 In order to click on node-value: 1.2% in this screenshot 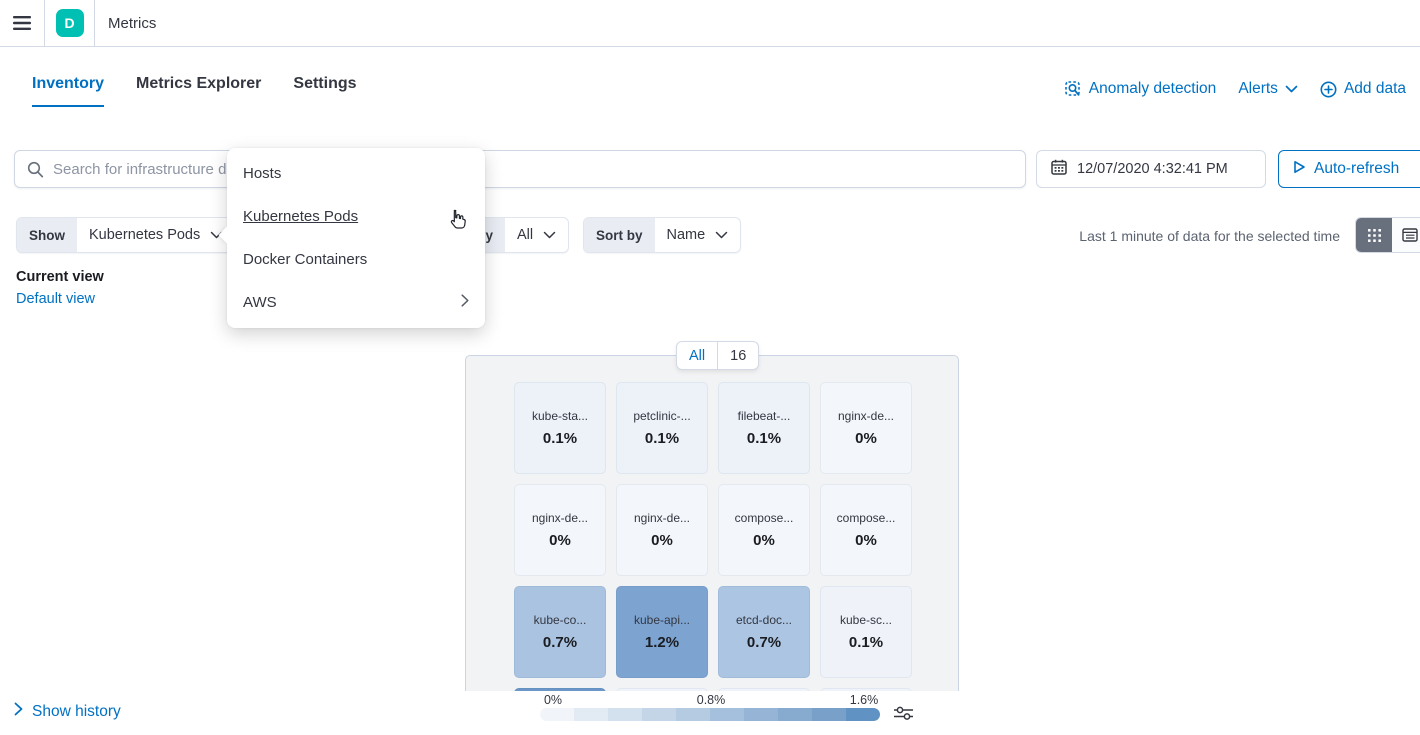, I will do `click(662, 642)`.